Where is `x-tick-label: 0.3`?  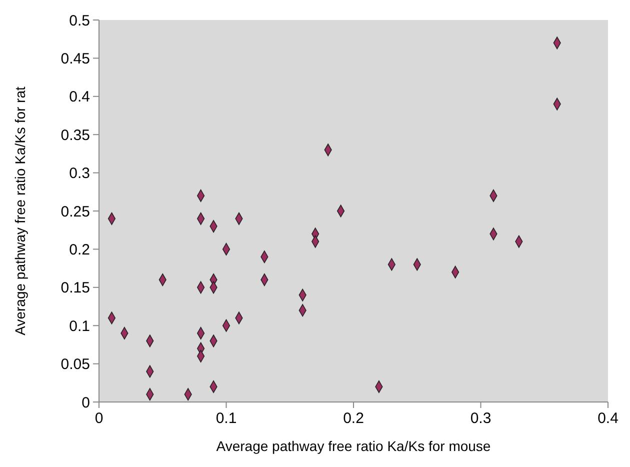 x-tick-label: 0.3 is located at coordinates (481, 418).